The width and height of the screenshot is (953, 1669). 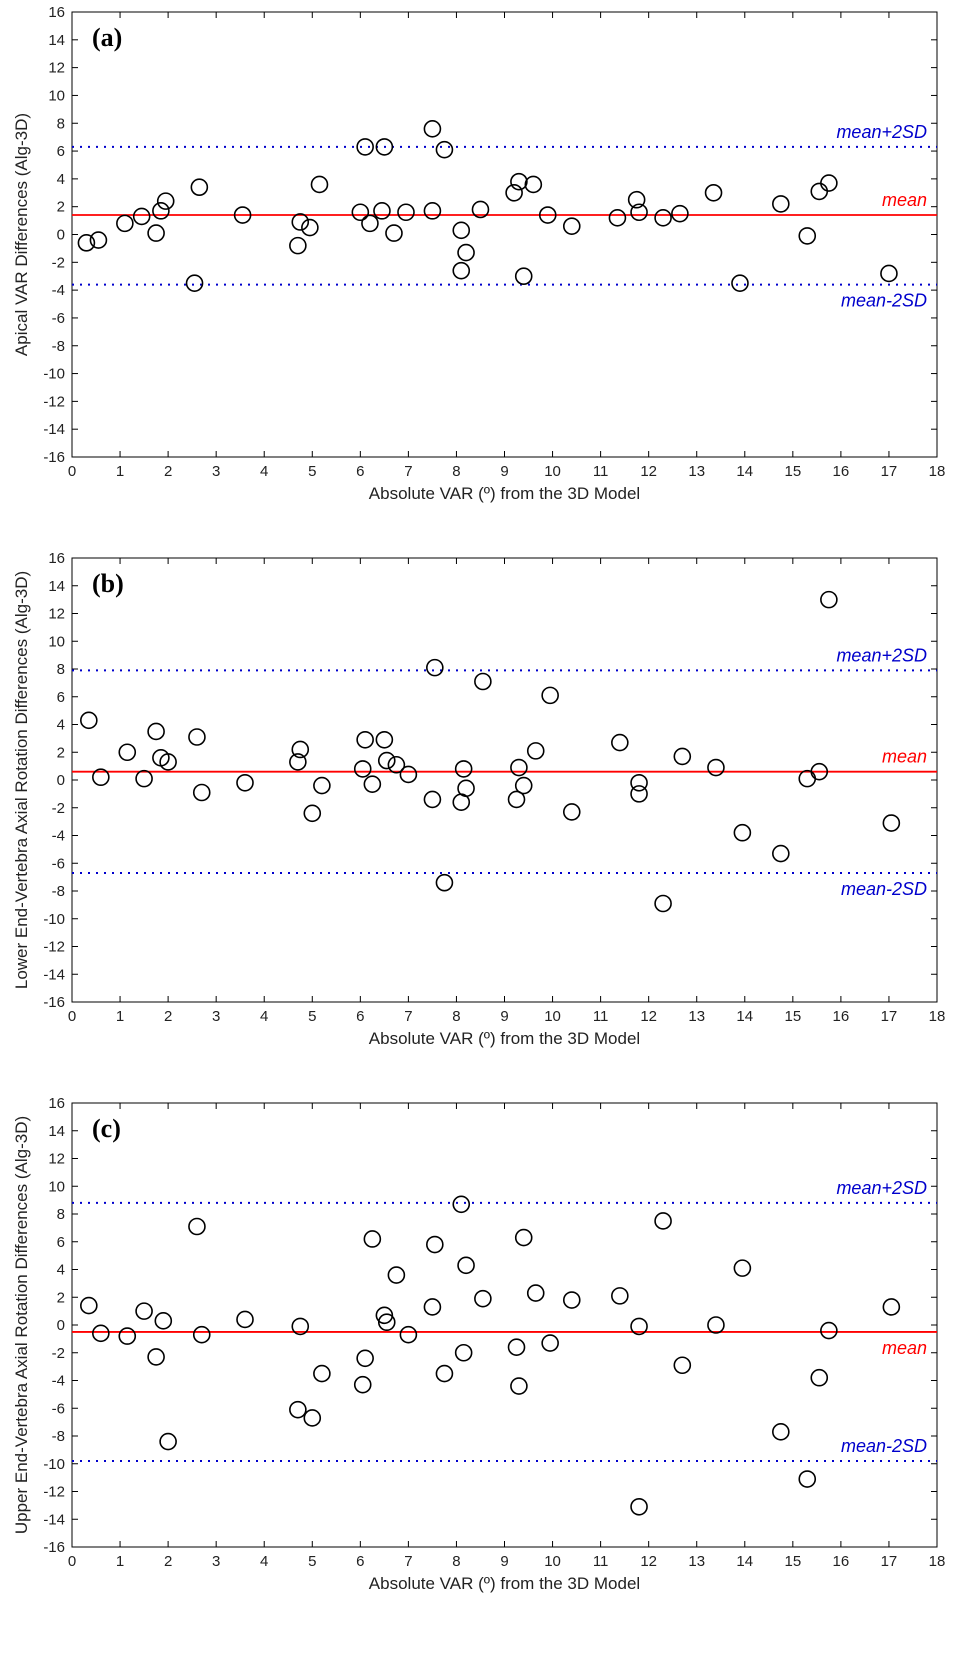 I want to click on x-tick-label: 12, so click(x=648, y=471).